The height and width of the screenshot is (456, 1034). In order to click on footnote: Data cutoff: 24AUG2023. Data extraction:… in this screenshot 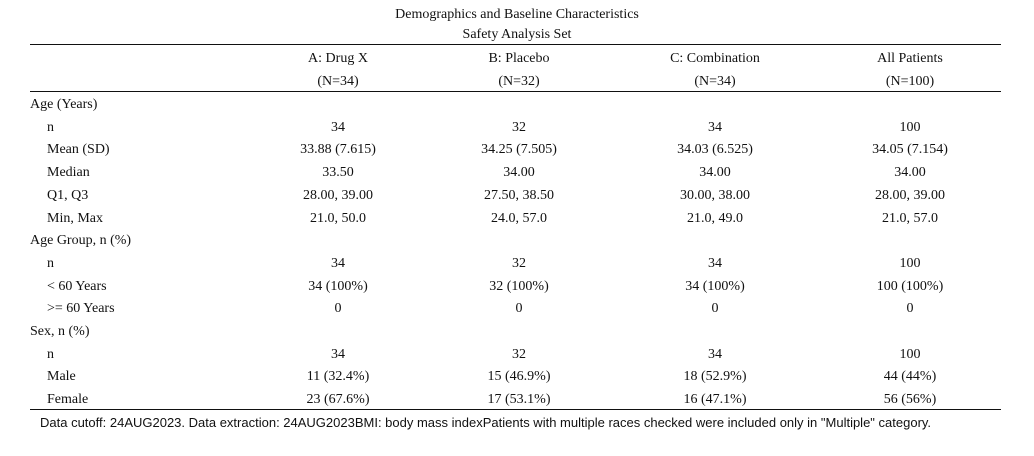, I will do `click(486, 422)`.